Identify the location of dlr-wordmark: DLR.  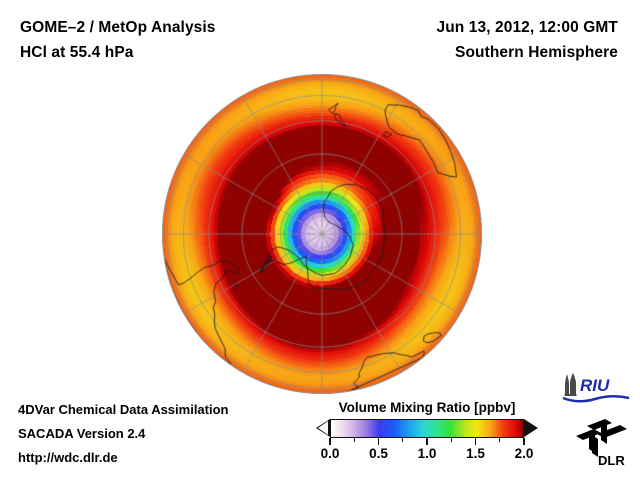
(611, 460).